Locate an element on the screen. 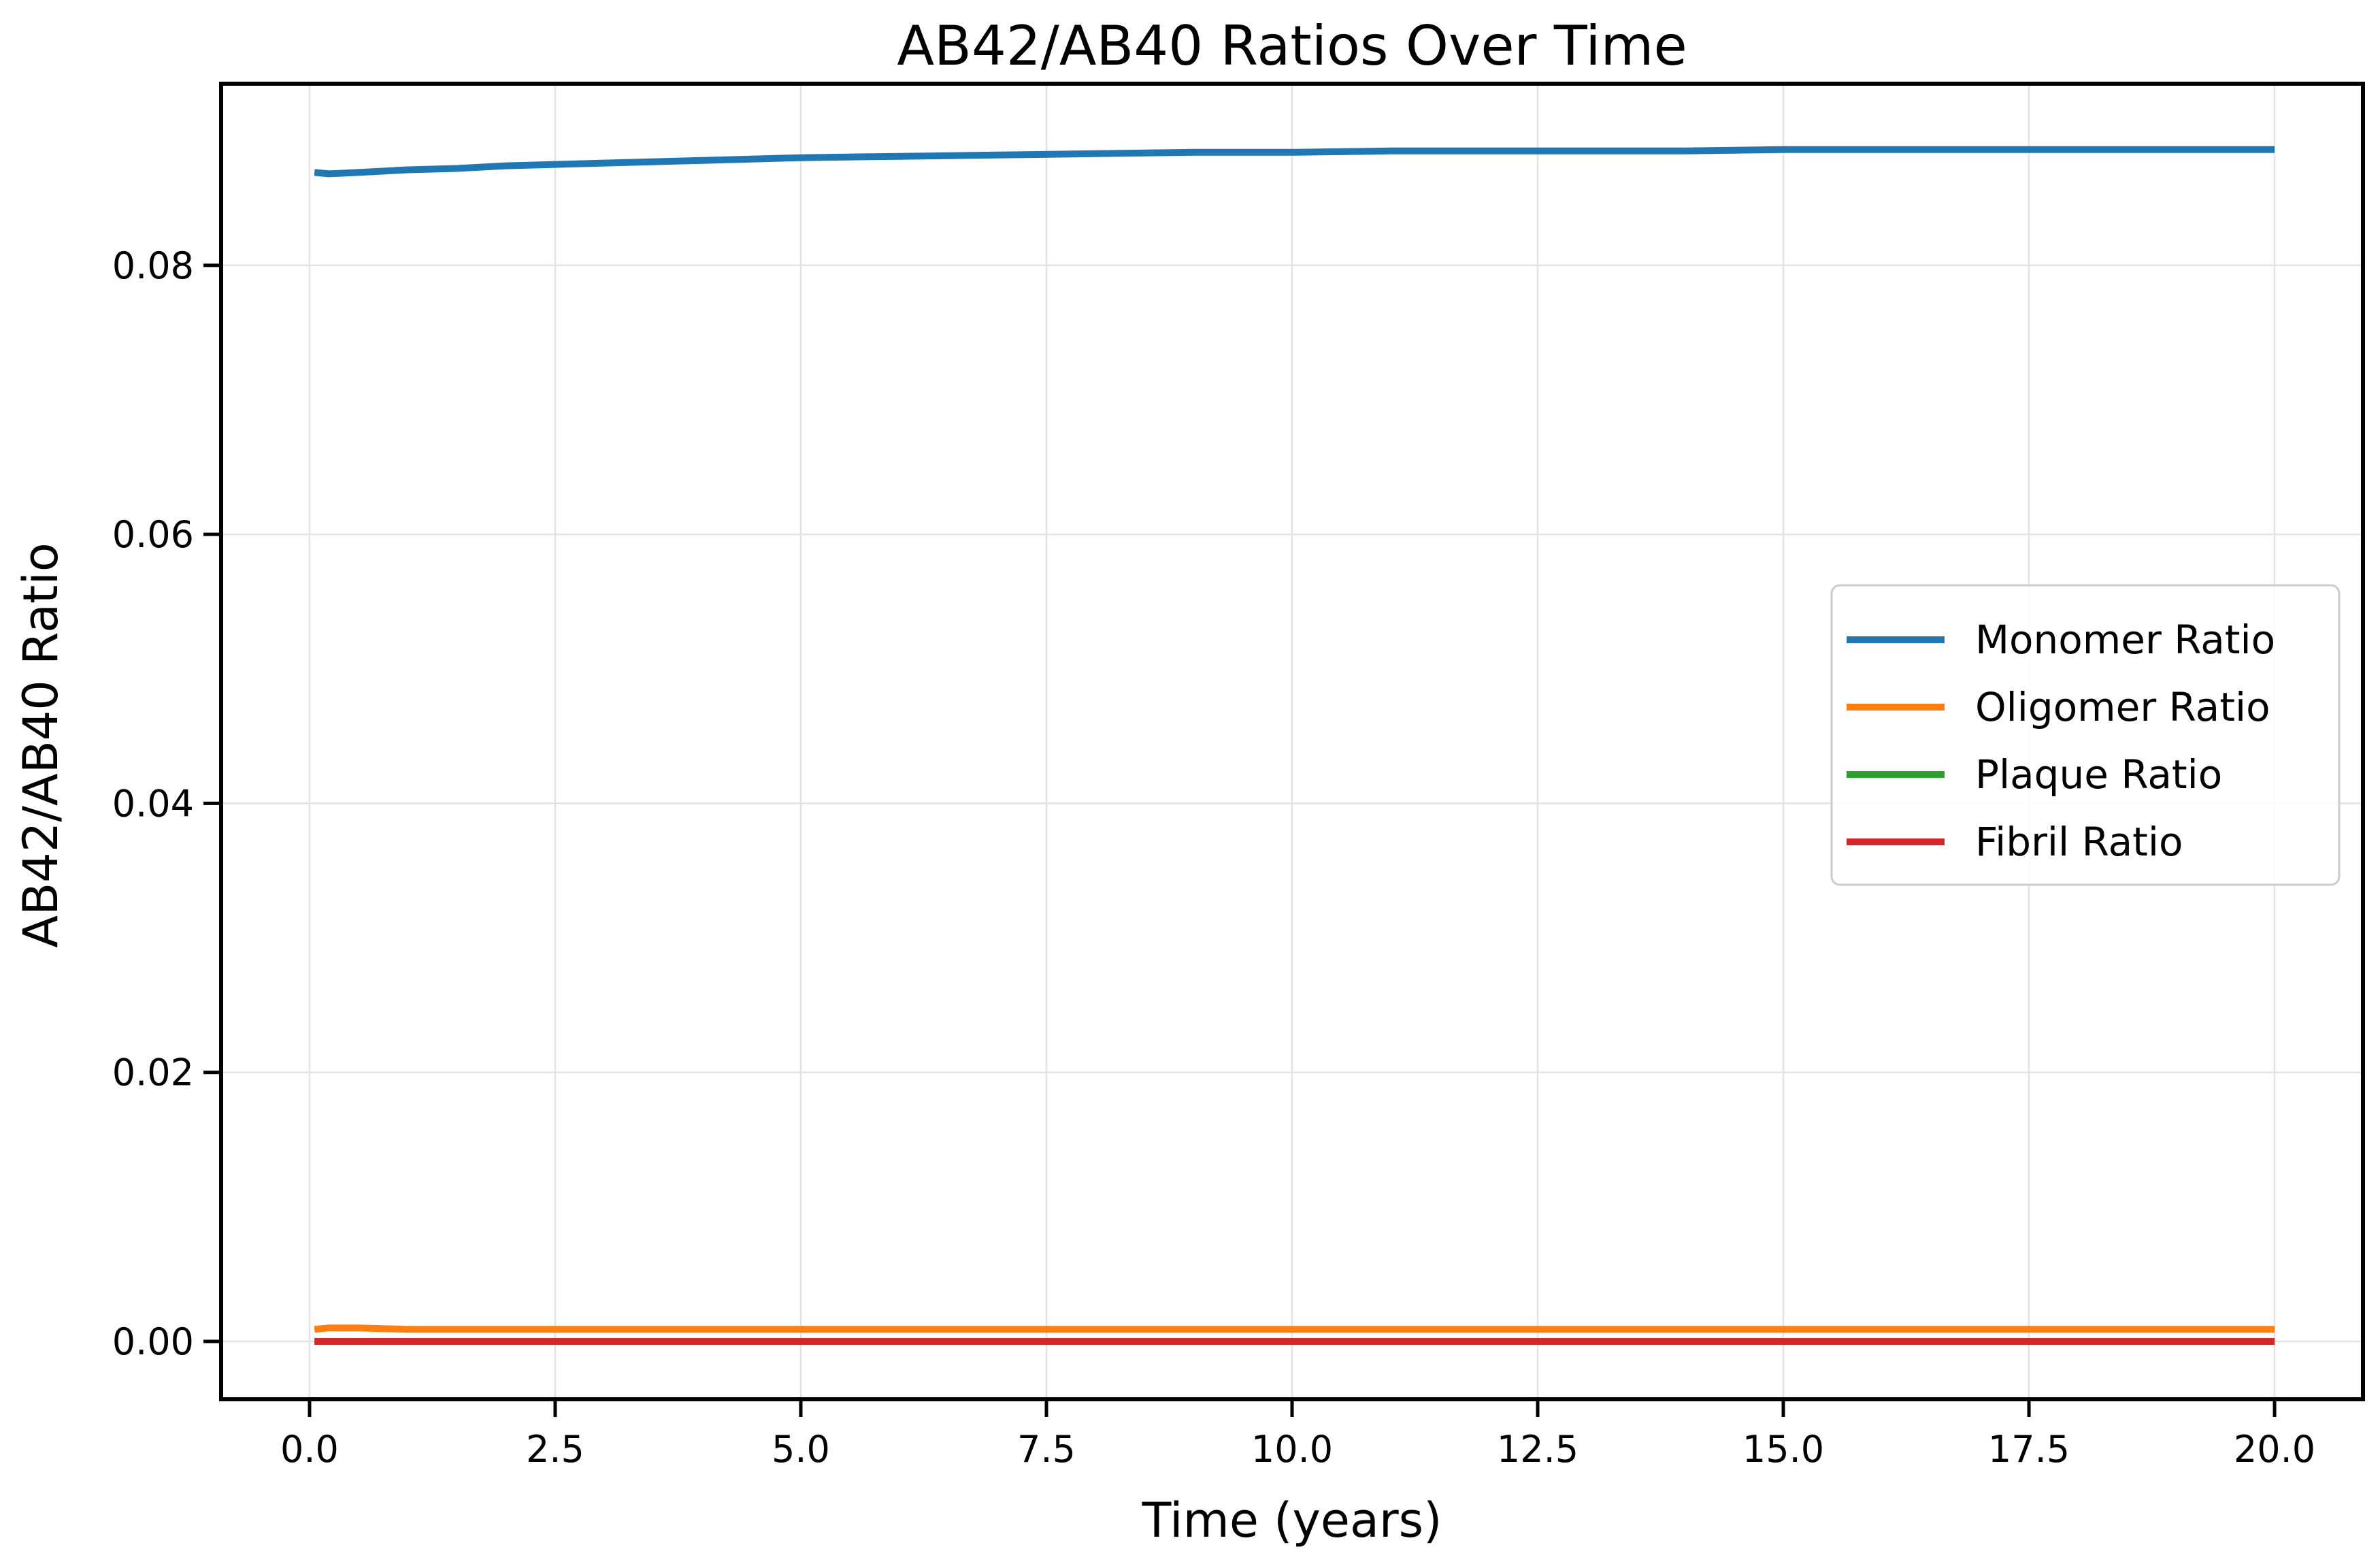 The image size is (2380, 1566). x-tick-label: 2.5 is located at coordinates (555, 1449).